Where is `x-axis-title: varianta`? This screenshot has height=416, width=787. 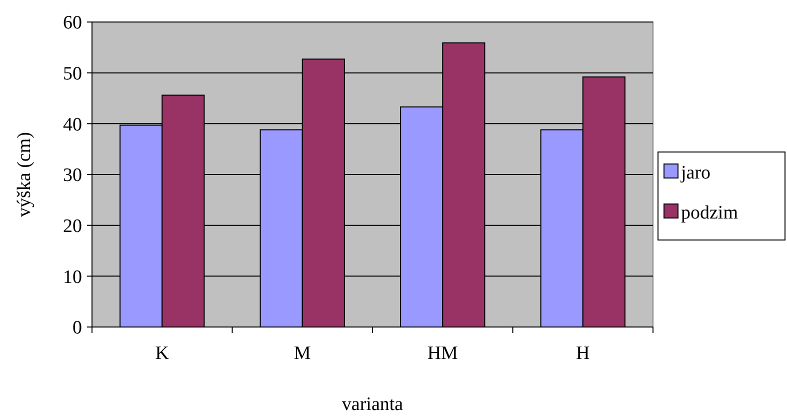
x-axis-title: varianta is located at coordinates (373, 404).